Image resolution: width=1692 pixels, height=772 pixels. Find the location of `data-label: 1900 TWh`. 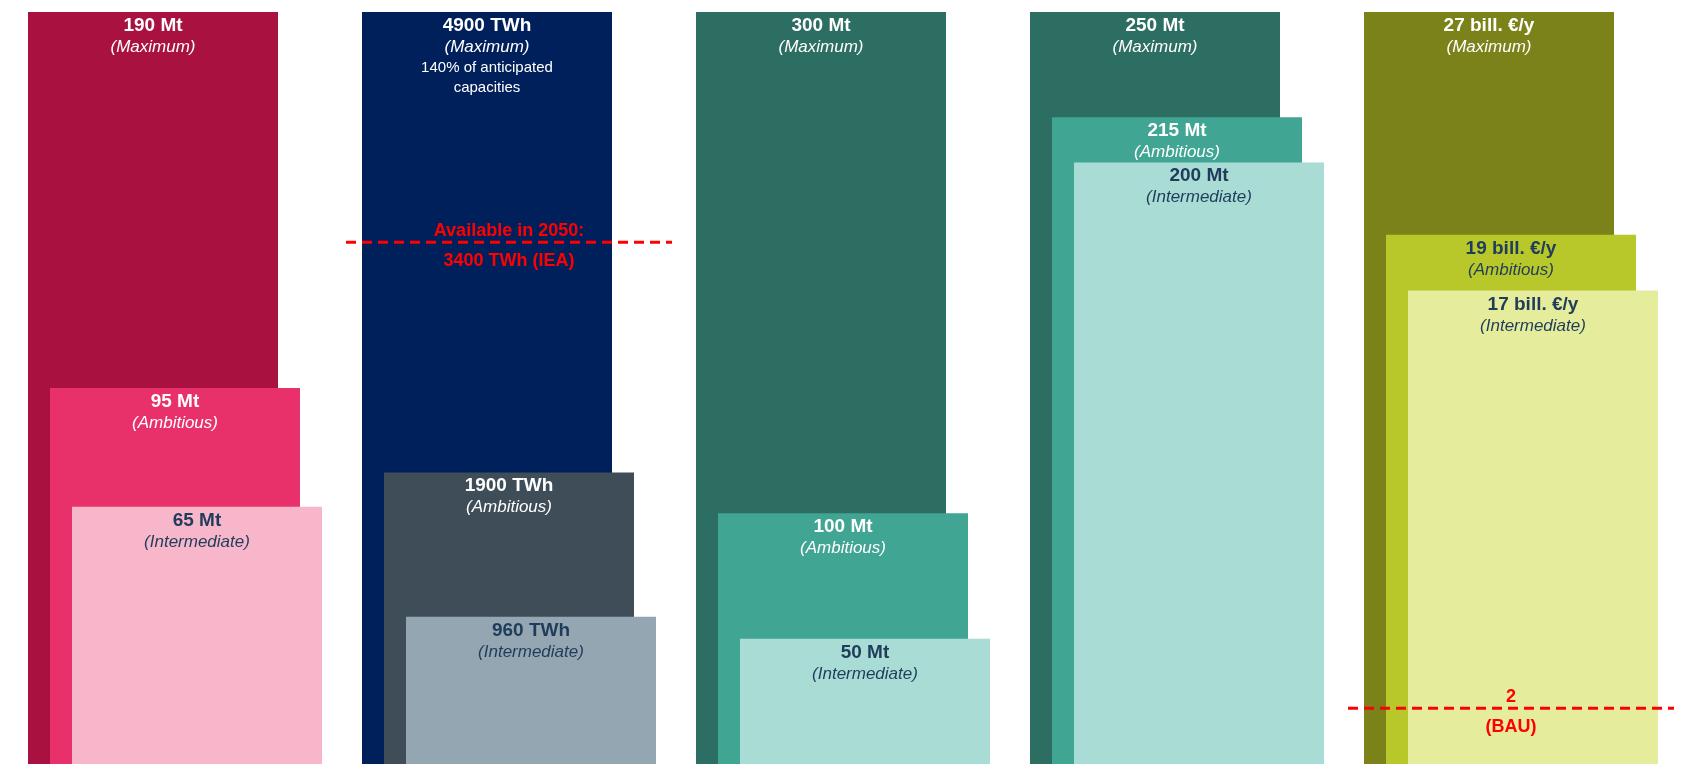

data-label: 1900 TWh is located at coordinates (509, 485).